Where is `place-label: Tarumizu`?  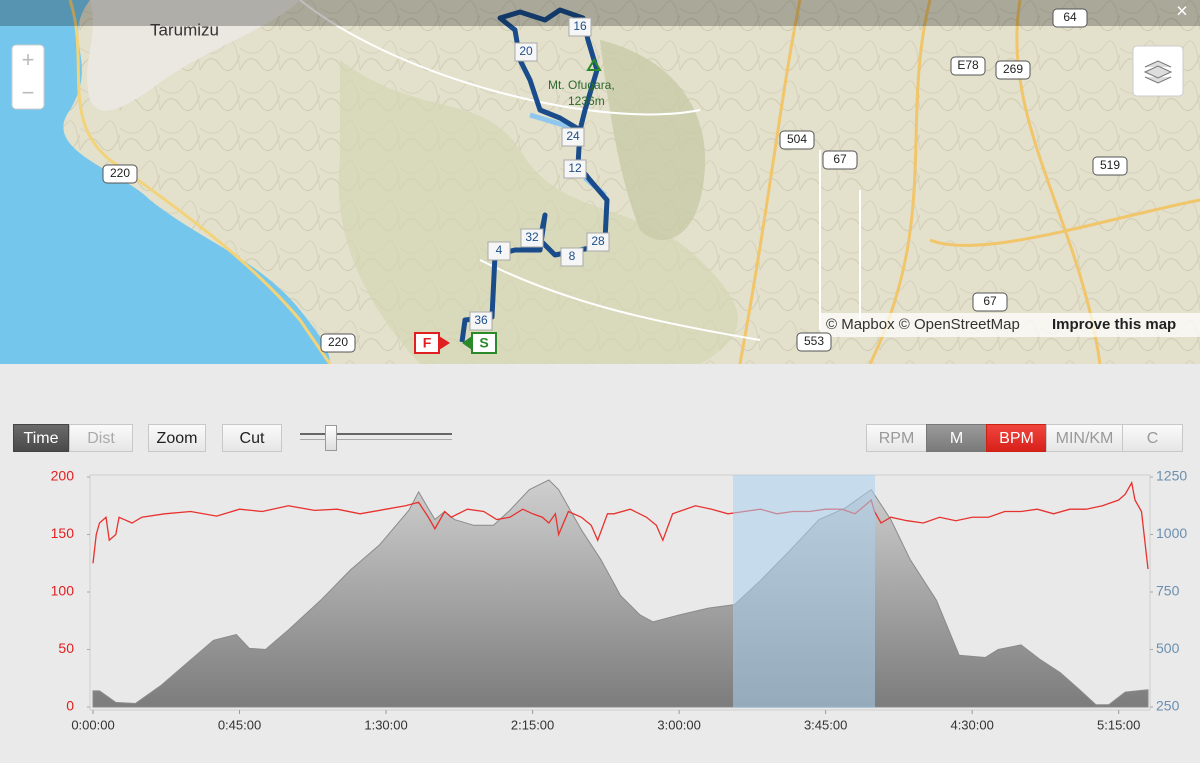 place-label: Tarumizu is located at coordinates (184, 29).